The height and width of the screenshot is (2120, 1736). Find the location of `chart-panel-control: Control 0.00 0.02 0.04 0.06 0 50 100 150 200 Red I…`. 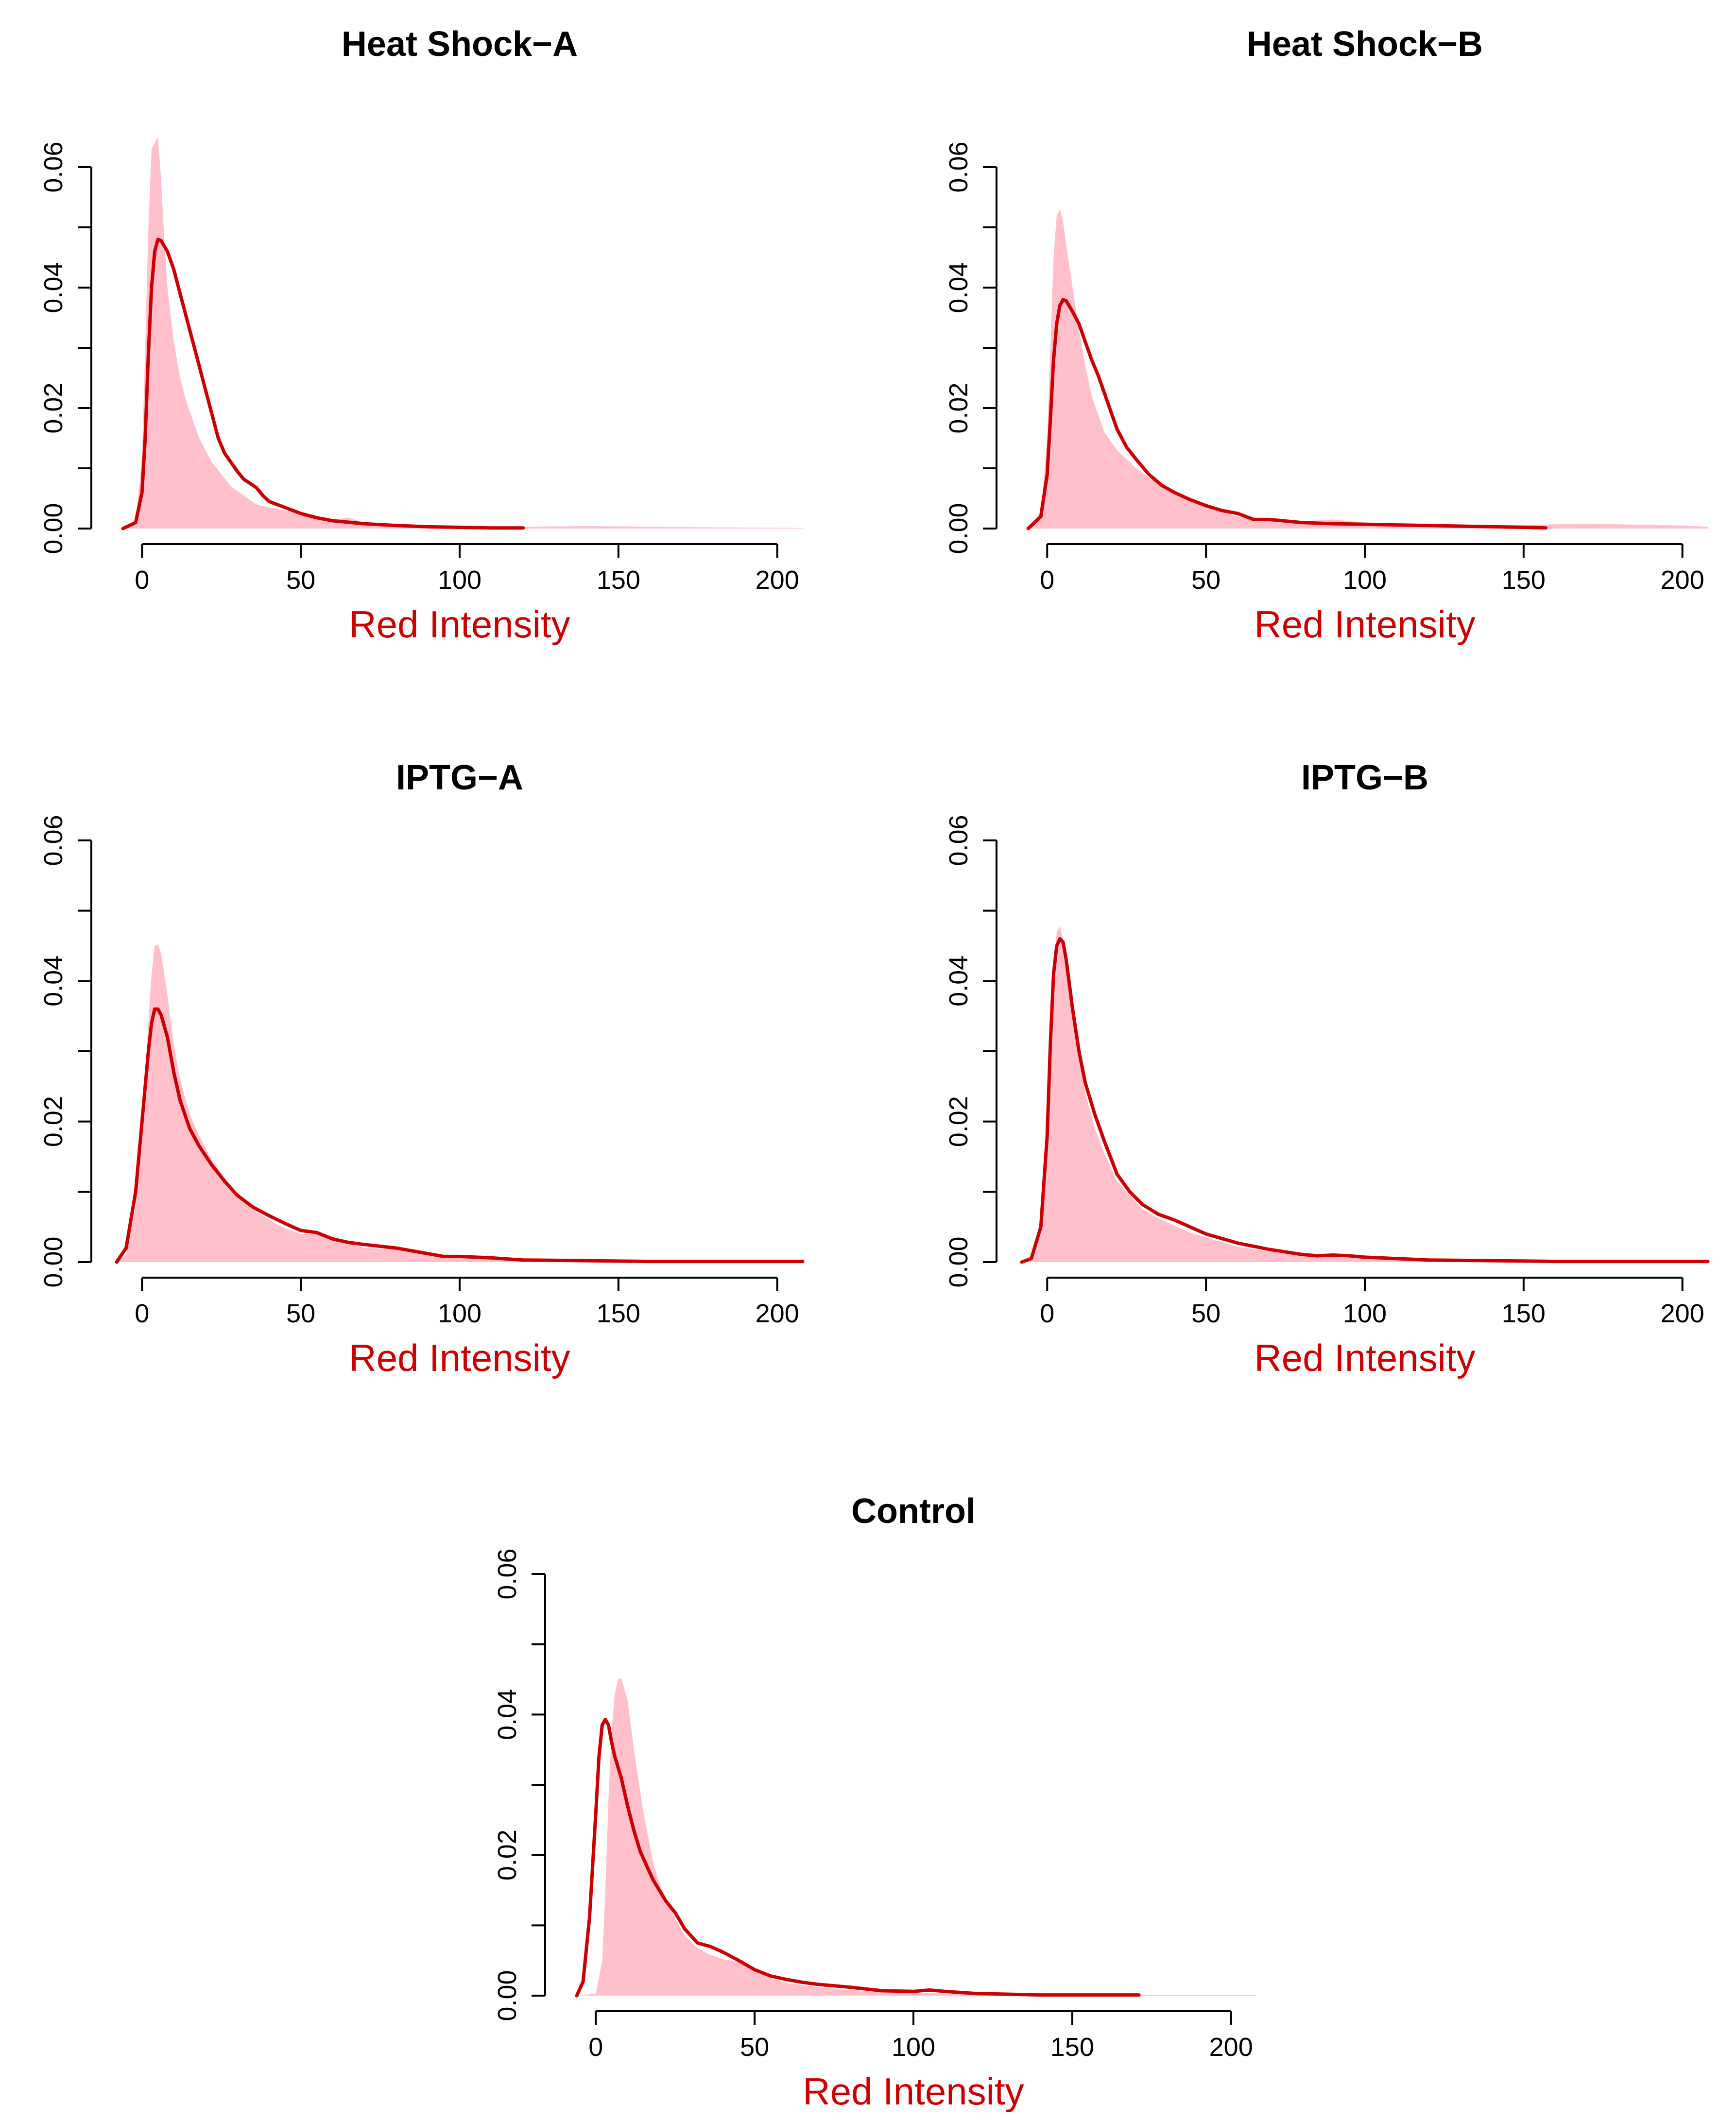

chart-panel-control: Control 0.00 0.02 0.04 0.06 0 50 100 150 200 Red I… is located at coordinates (874, 1802).